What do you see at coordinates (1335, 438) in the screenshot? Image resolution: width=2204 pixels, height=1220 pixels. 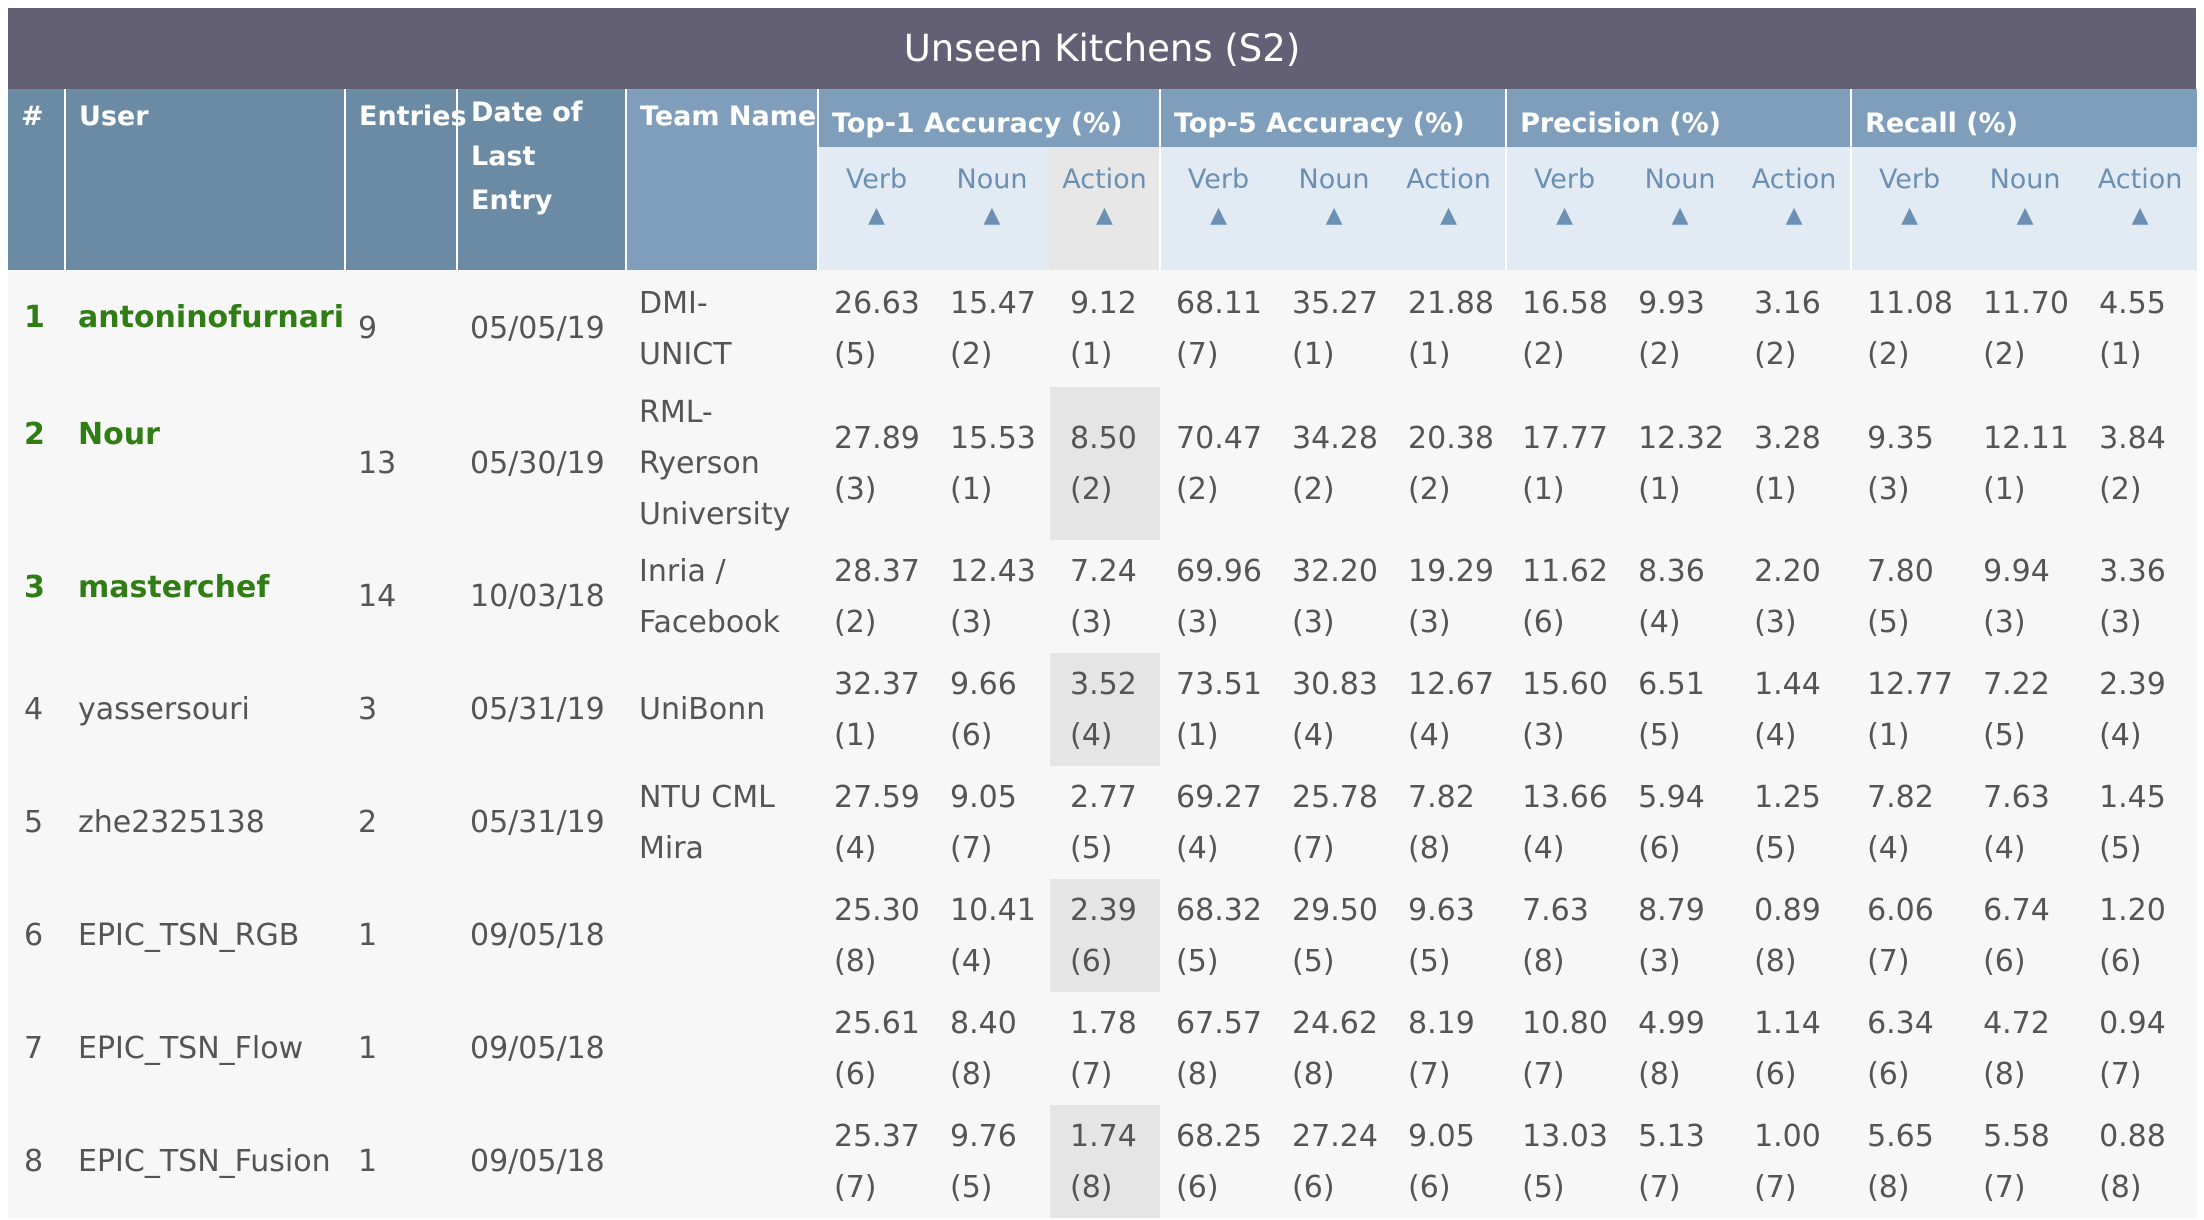 I see `metric-value: 34.28` at bounding box center [1335, 438].